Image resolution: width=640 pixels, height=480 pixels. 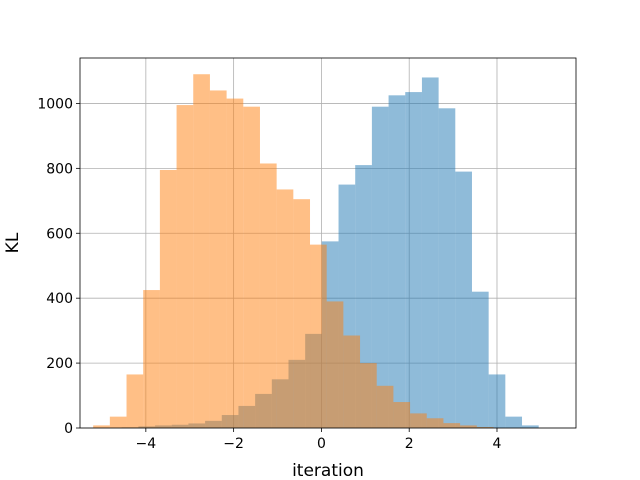 I want to click on x-axis-label: iteration, so click(x=328, y=470).